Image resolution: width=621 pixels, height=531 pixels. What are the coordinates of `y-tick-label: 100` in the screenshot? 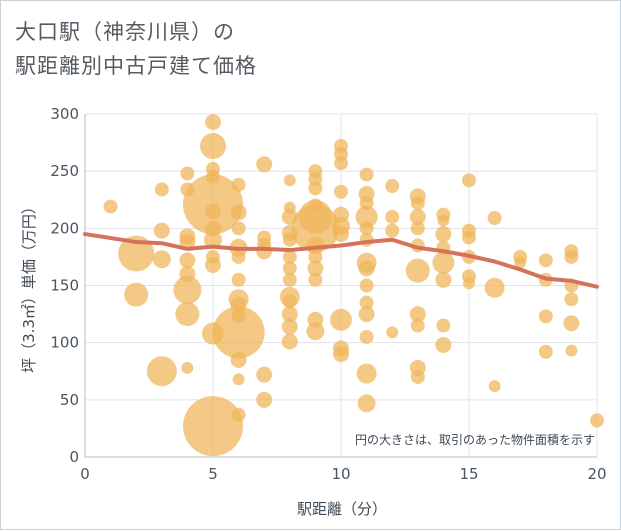 It's located at (64, 343).